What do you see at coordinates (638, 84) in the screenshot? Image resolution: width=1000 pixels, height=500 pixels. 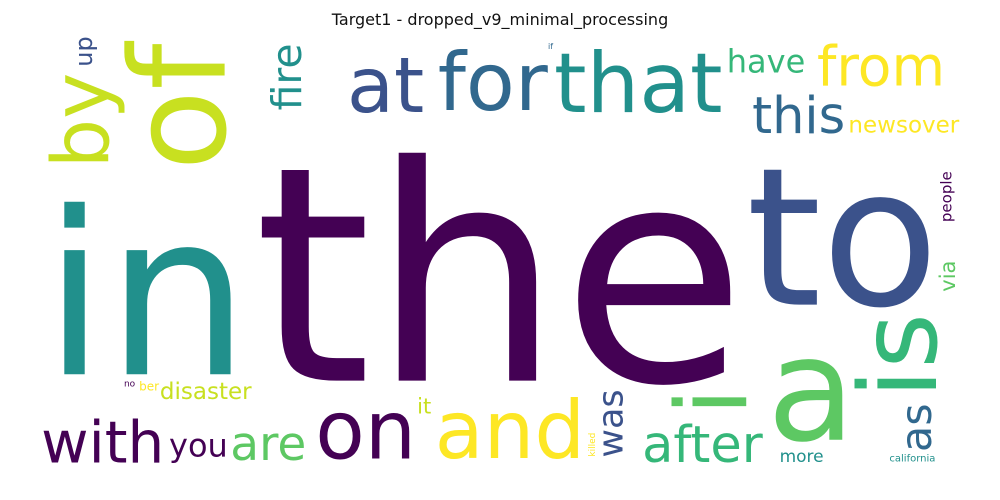 I see `word-that-10: that` at bounding box center [638, 84].